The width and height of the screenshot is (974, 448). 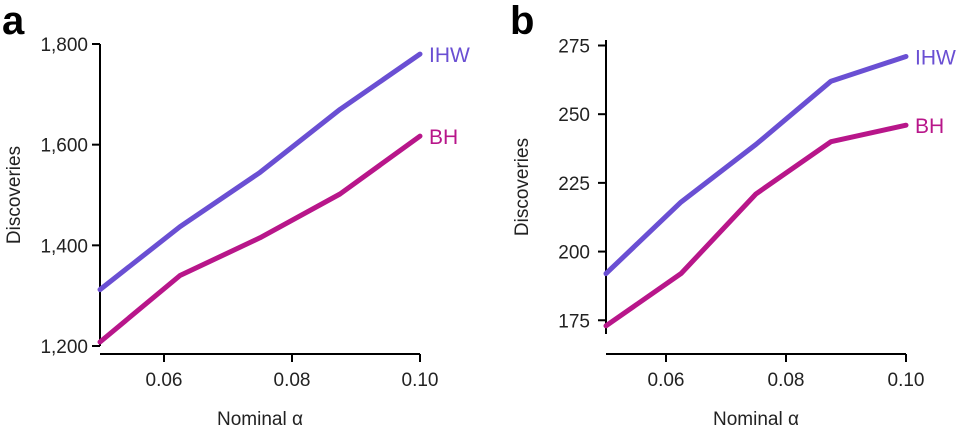 I want to click on y-tick-label-a: 1,400, so click(x=64, y=246).